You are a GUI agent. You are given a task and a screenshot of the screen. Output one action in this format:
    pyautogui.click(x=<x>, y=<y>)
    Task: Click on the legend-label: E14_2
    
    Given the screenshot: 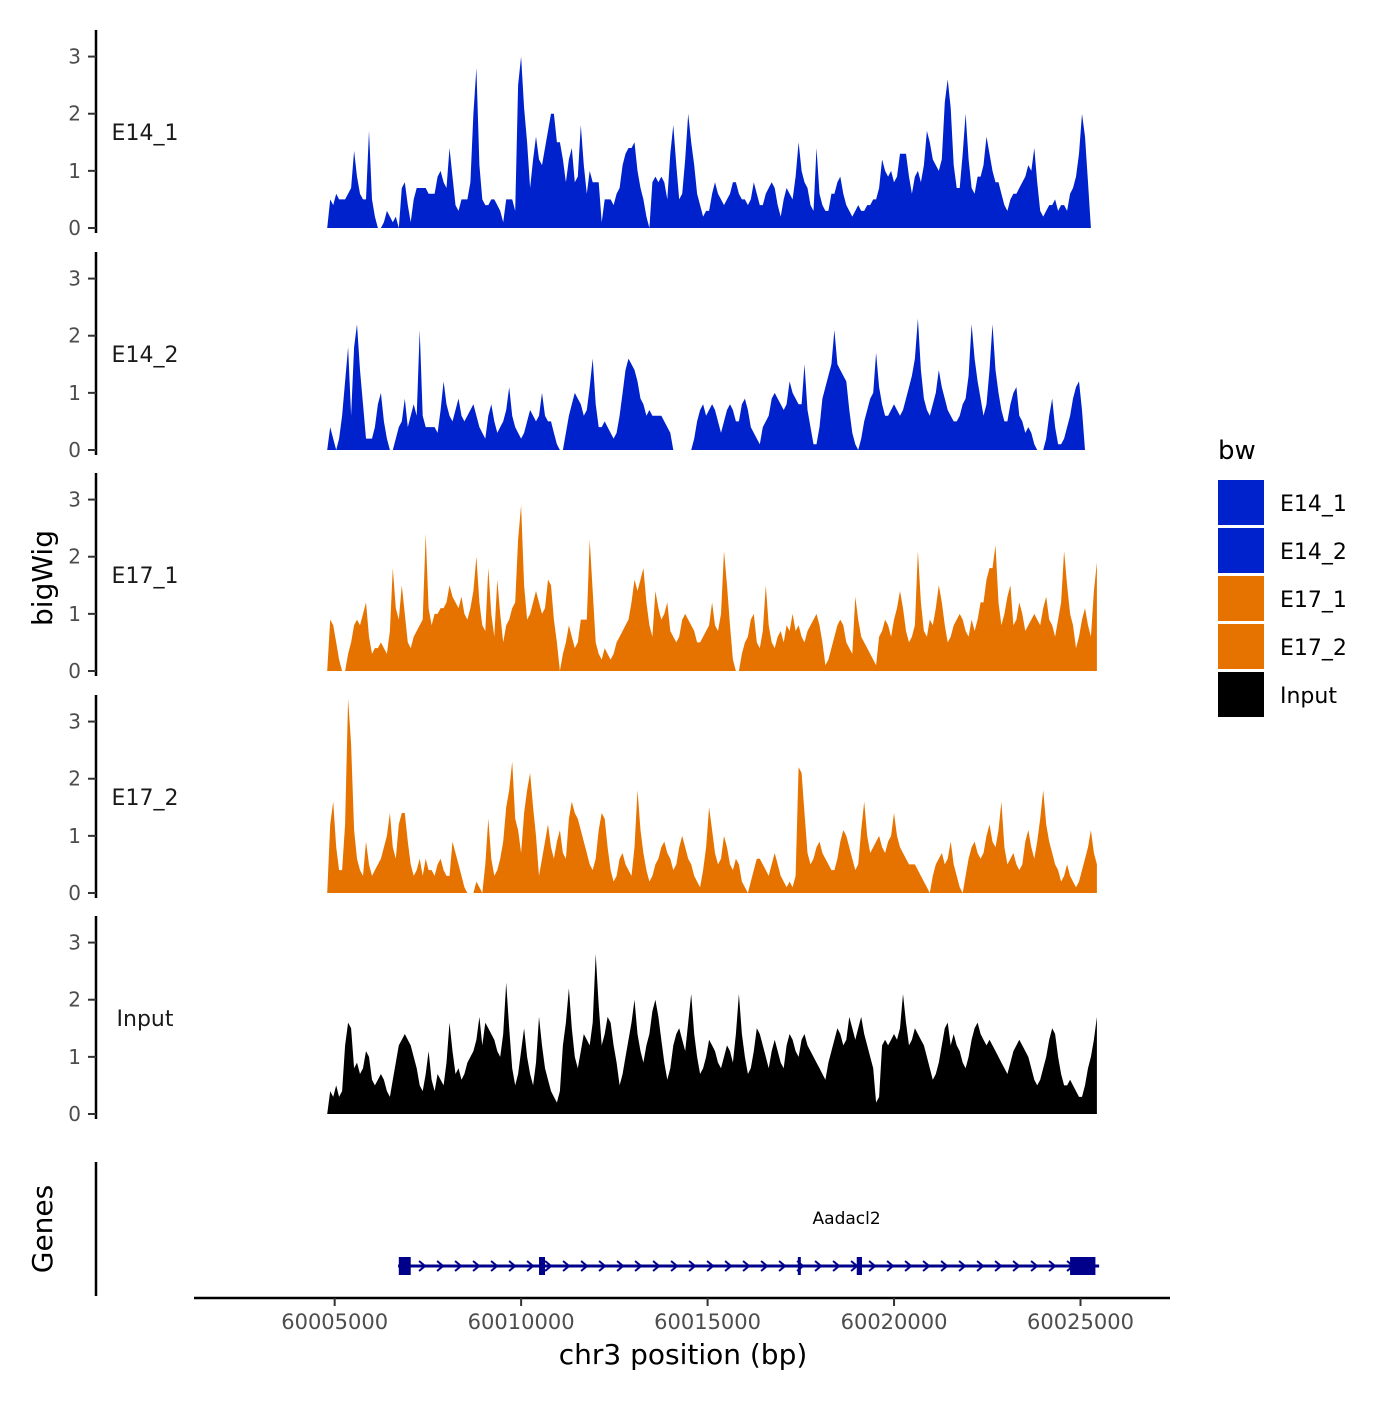 What is the action you would take?
    pyautogui.click(x=1313, y=552)
    